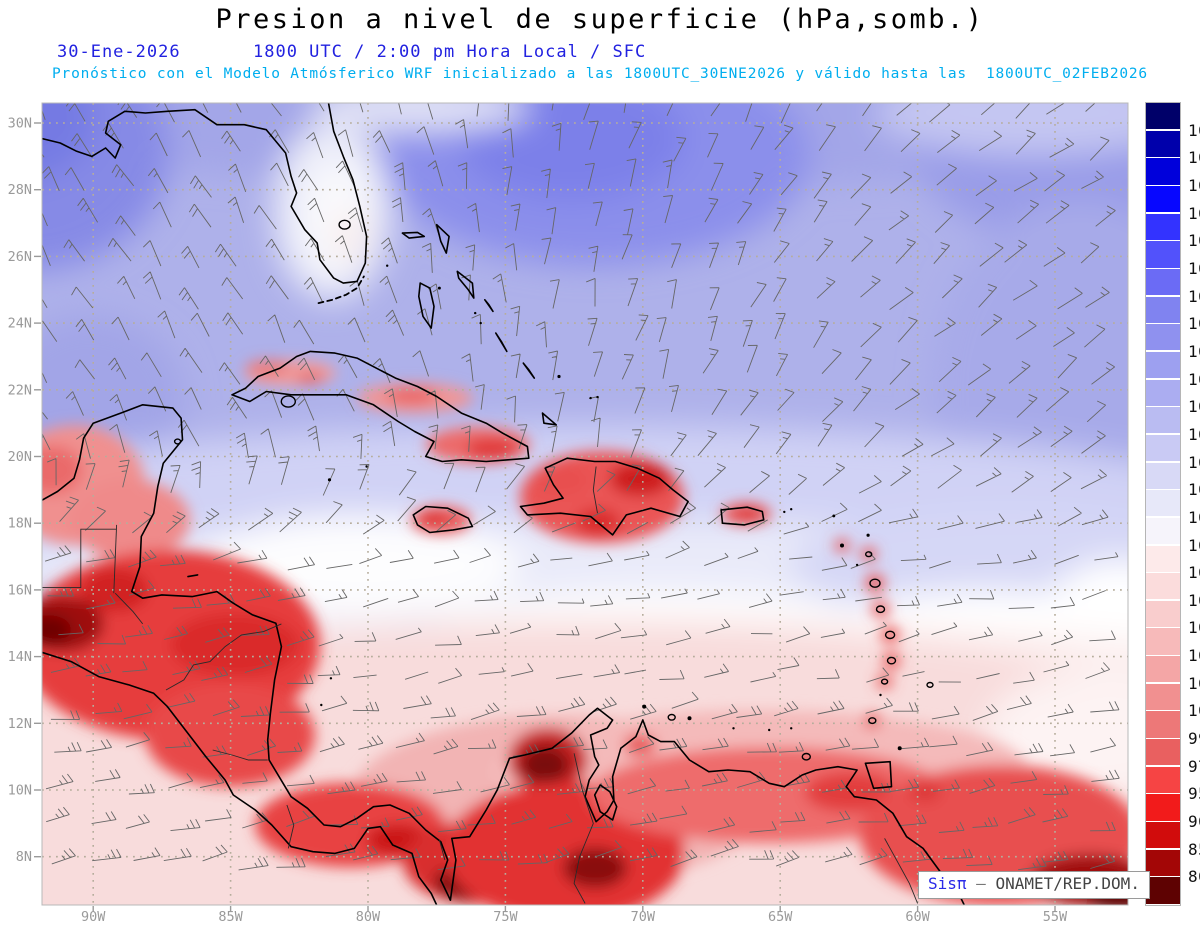 This screenshot has height=927, width=1200. I want to click on lat-tick-label: 30N, so click(20, 124).